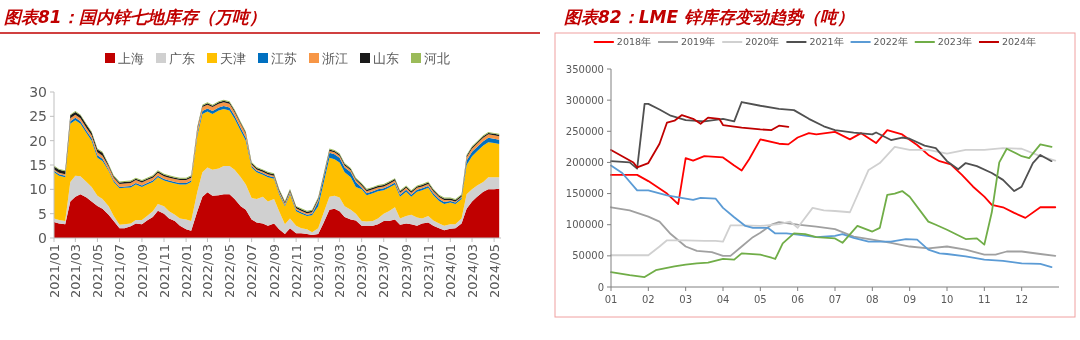 This screenshot has width=1080, height=340. What do you see at coordinates (723, 299) in the screenshot?
I see `x-tick-label: 04` at bounding box center [723, 299].